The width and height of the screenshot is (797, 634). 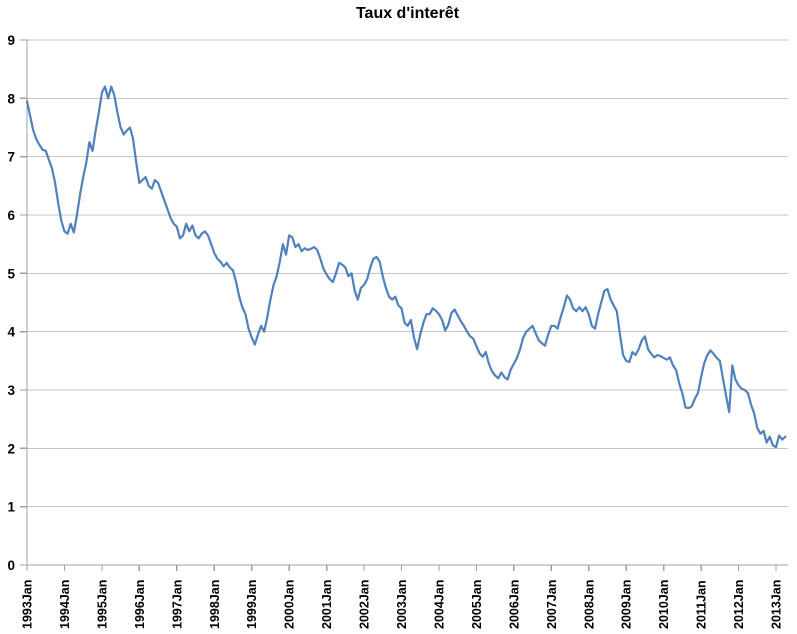 What do you see at coordinates (215, 604) in the screenshot?
I see `x-tick-label: 1998Jan` at bounding box center [215, 604].